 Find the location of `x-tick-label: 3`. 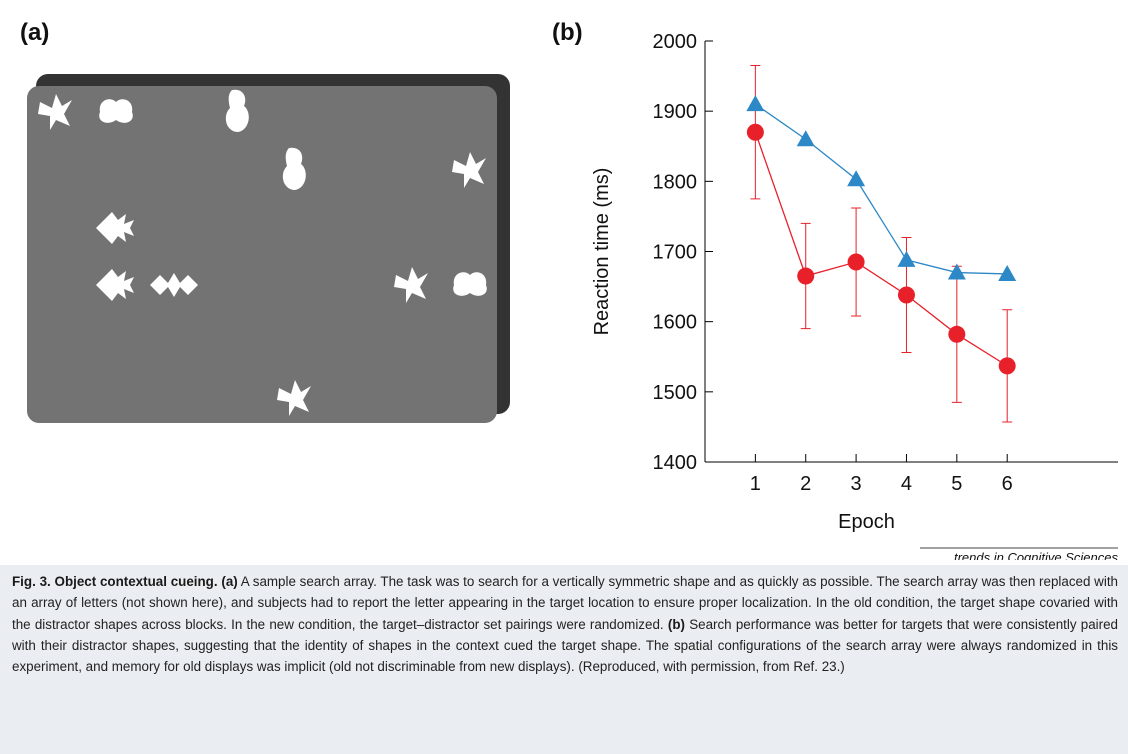

x-tick-label: 3 is located at coordinates (856, 484).